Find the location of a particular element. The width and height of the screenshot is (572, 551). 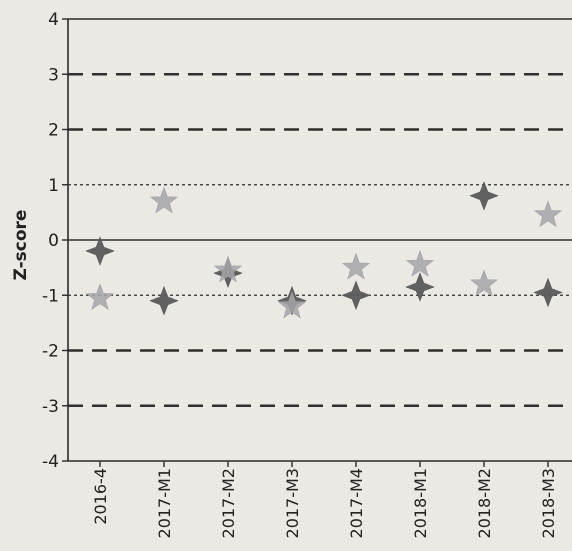

x-tick-label: 2016-4 is located at coordinates (100, 496).